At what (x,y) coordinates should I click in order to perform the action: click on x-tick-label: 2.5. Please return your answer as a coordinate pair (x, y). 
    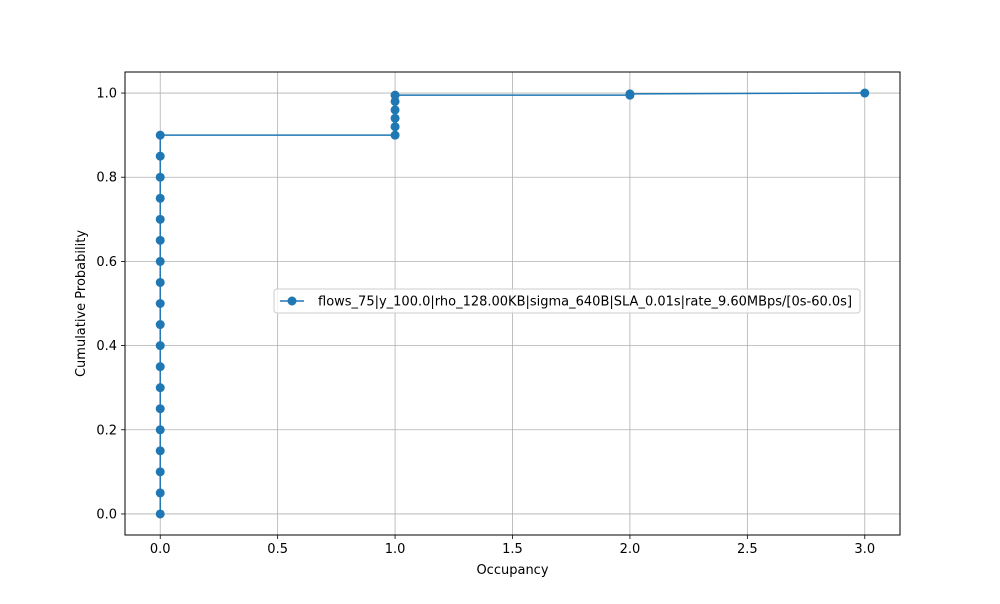
    Looking at the image, I should click on (747, 549).